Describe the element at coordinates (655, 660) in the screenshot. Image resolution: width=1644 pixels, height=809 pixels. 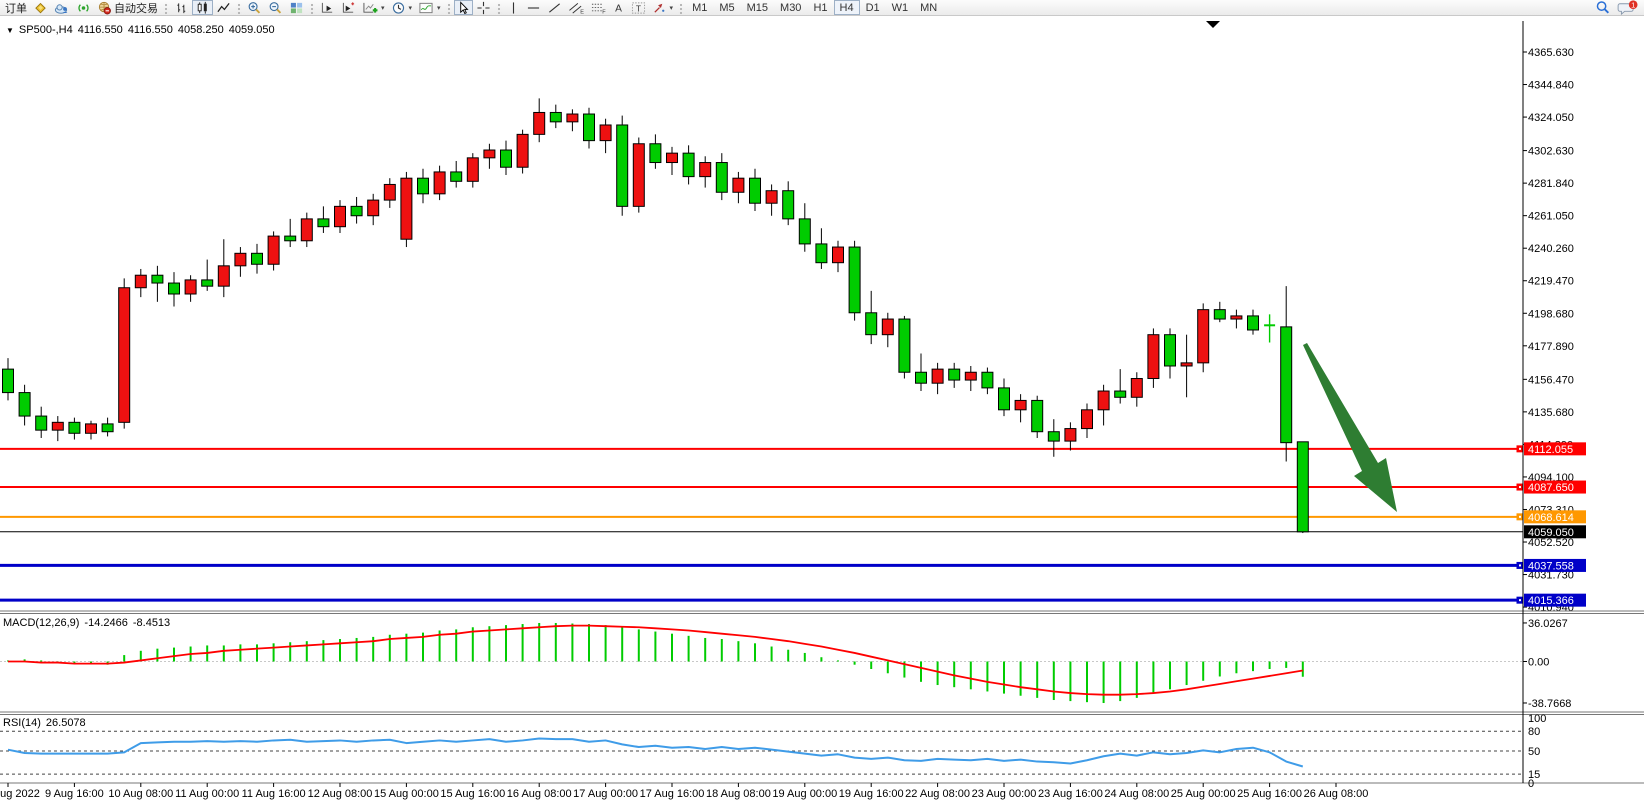
I see `macd-signal-line` at that location.